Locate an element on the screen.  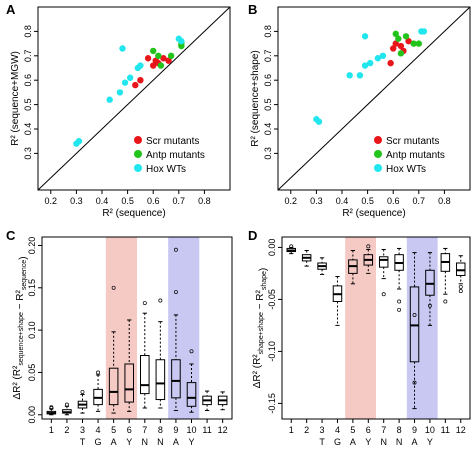
base-label: A is located at coordinates (114, 442).